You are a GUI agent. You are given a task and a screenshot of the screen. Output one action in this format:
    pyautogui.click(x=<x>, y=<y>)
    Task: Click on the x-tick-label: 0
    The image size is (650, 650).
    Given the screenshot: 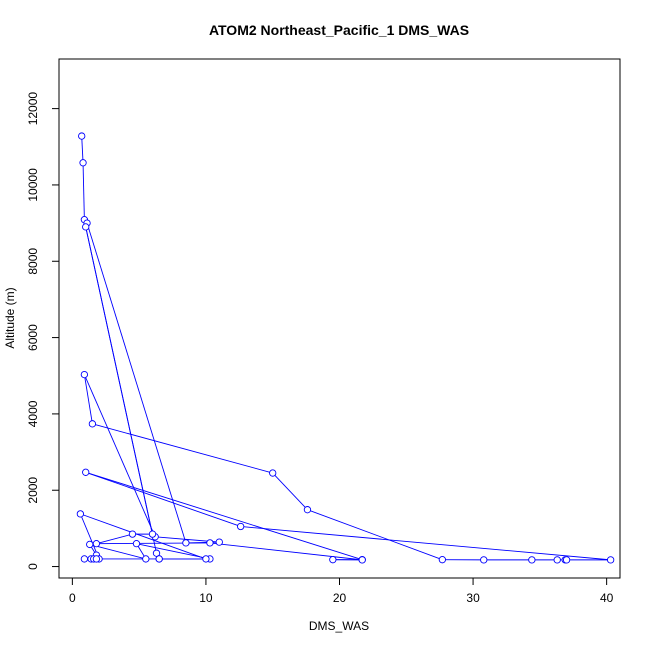 What is the action you would take?
    pyautogui.click(x=72, y=598)
    